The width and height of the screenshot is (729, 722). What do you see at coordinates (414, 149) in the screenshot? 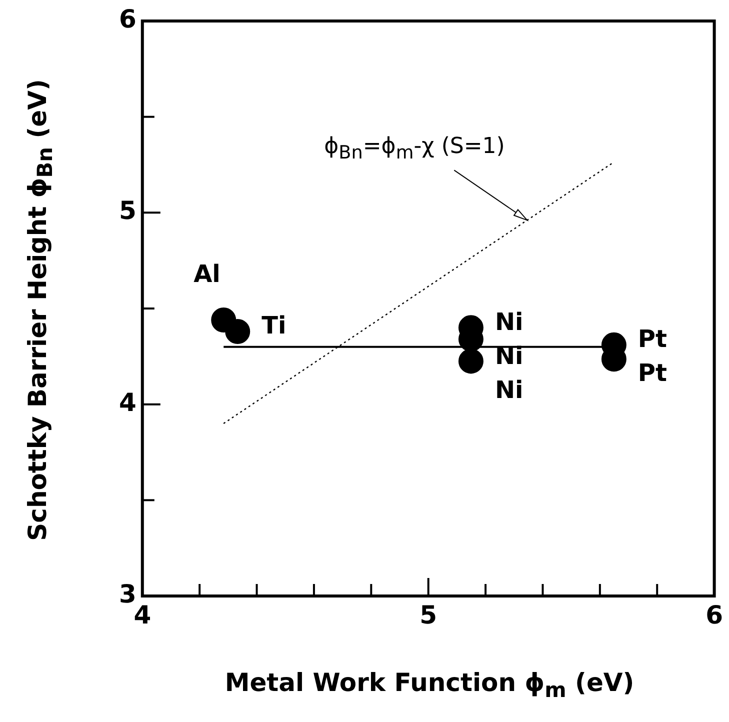
I see `text: ϕ$_{Bn}$=ϕ$_{m}$-χ (S=1)` at bounding box center [414, 149].